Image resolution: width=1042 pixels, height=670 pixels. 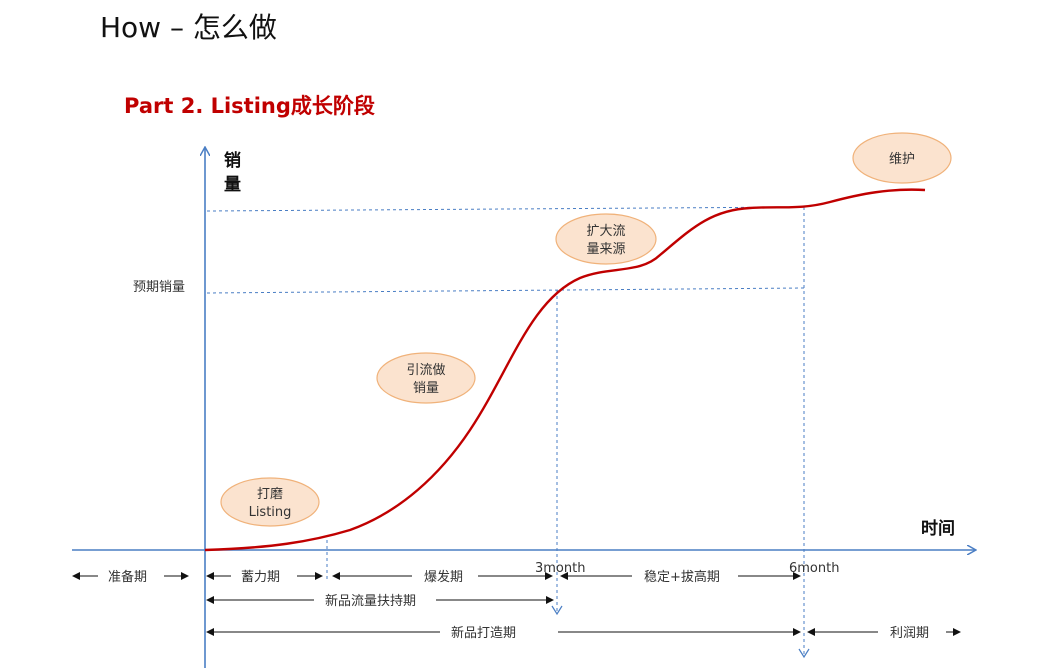 I want to click on bubble-polish-listing: 打磨 Listing, so click(x=270, y=502).